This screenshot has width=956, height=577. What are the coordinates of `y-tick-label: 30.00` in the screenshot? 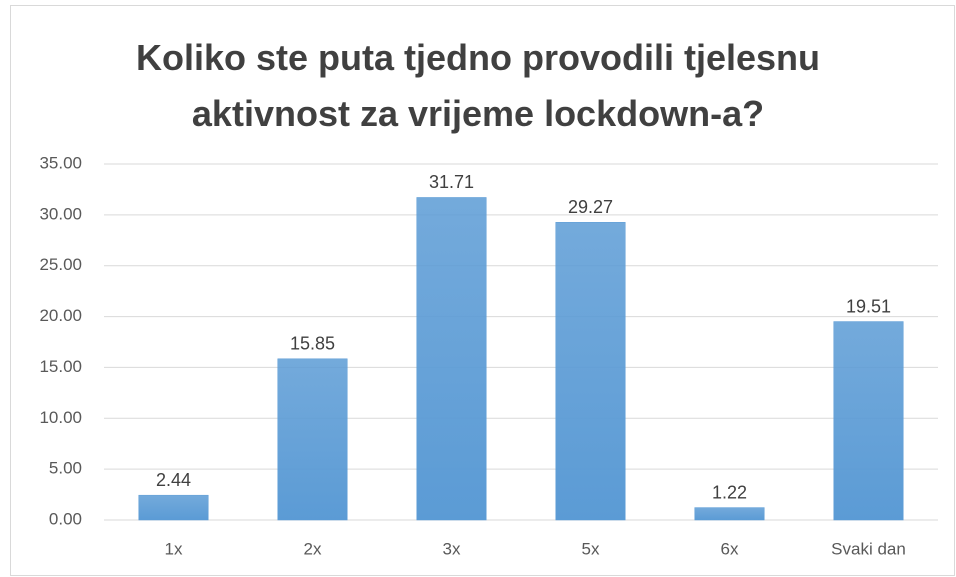 It's located at (60, 213).